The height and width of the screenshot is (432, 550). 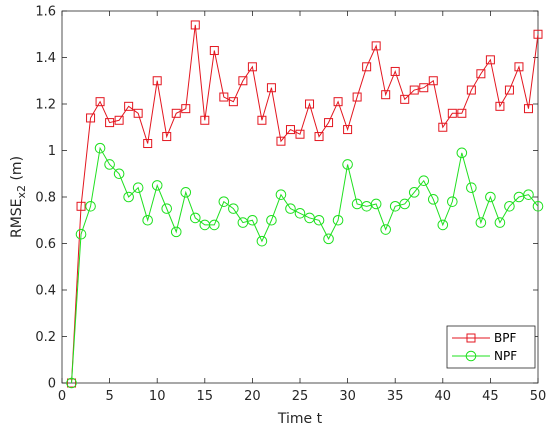 I want to click on legend-npf-circle-marker, so click(x=471, y=356).